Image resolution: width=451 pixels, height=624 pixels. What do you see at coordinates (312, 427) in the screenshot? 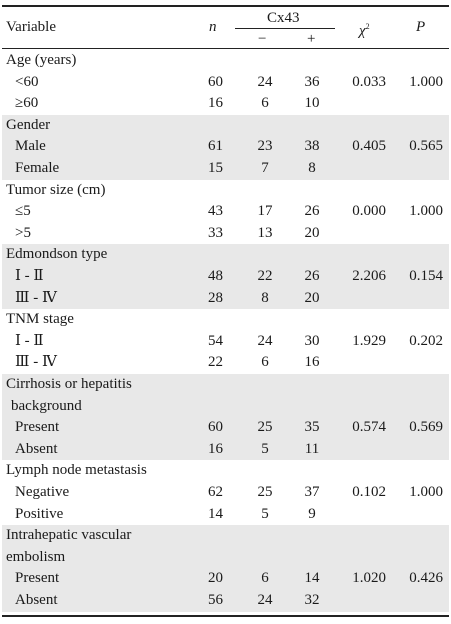
I see `cell-cx43-positive: 35` at bounding box center [312, 427].